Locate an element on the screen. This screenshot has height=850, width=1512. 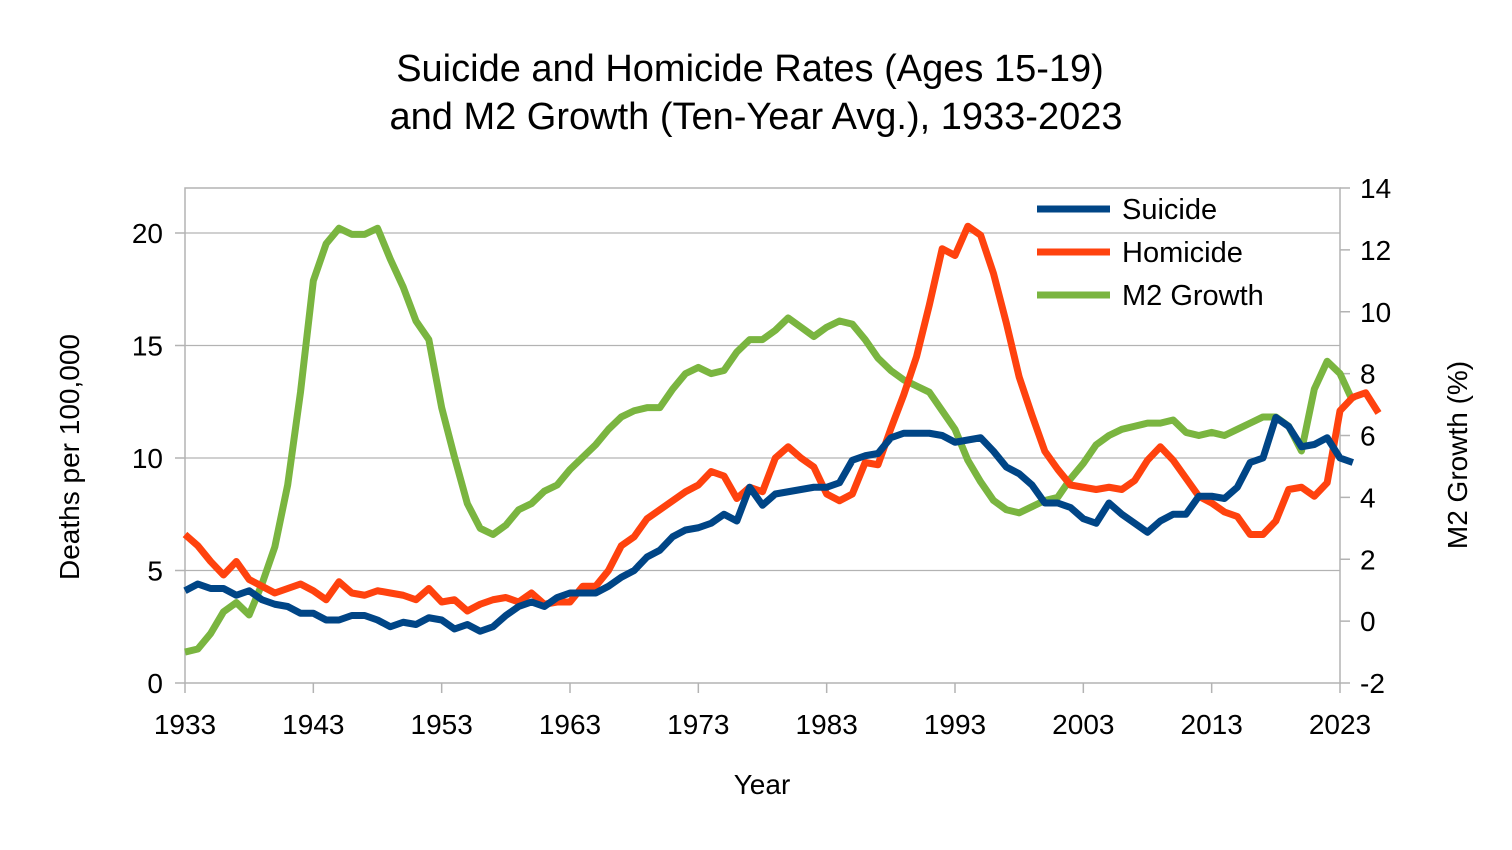
x-tick-label: 1993 is located at coordinates (955, 724).